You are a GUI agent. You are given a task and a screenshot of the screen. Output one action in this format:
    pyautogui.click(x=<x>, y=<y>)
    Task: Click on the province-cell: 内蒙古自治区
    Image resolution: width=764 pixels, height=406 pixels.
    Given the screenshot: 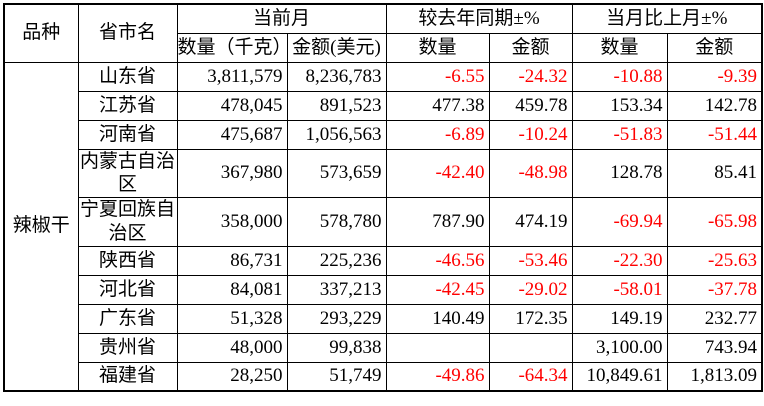 What is the action you would take?
    pyautogui.click(x=127, y=173)
    